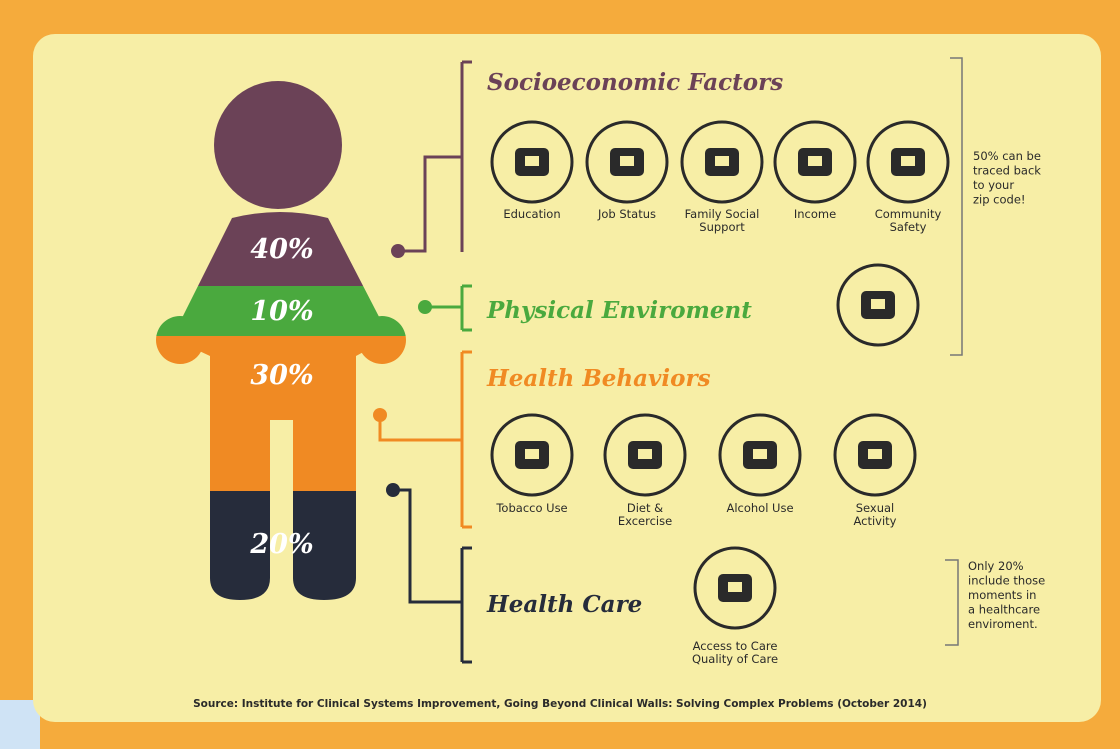  What do you see at coordinates (759, 508) in the screenshot?
I see `item-label: Alcohol Use` at bounding box center [759, 508].